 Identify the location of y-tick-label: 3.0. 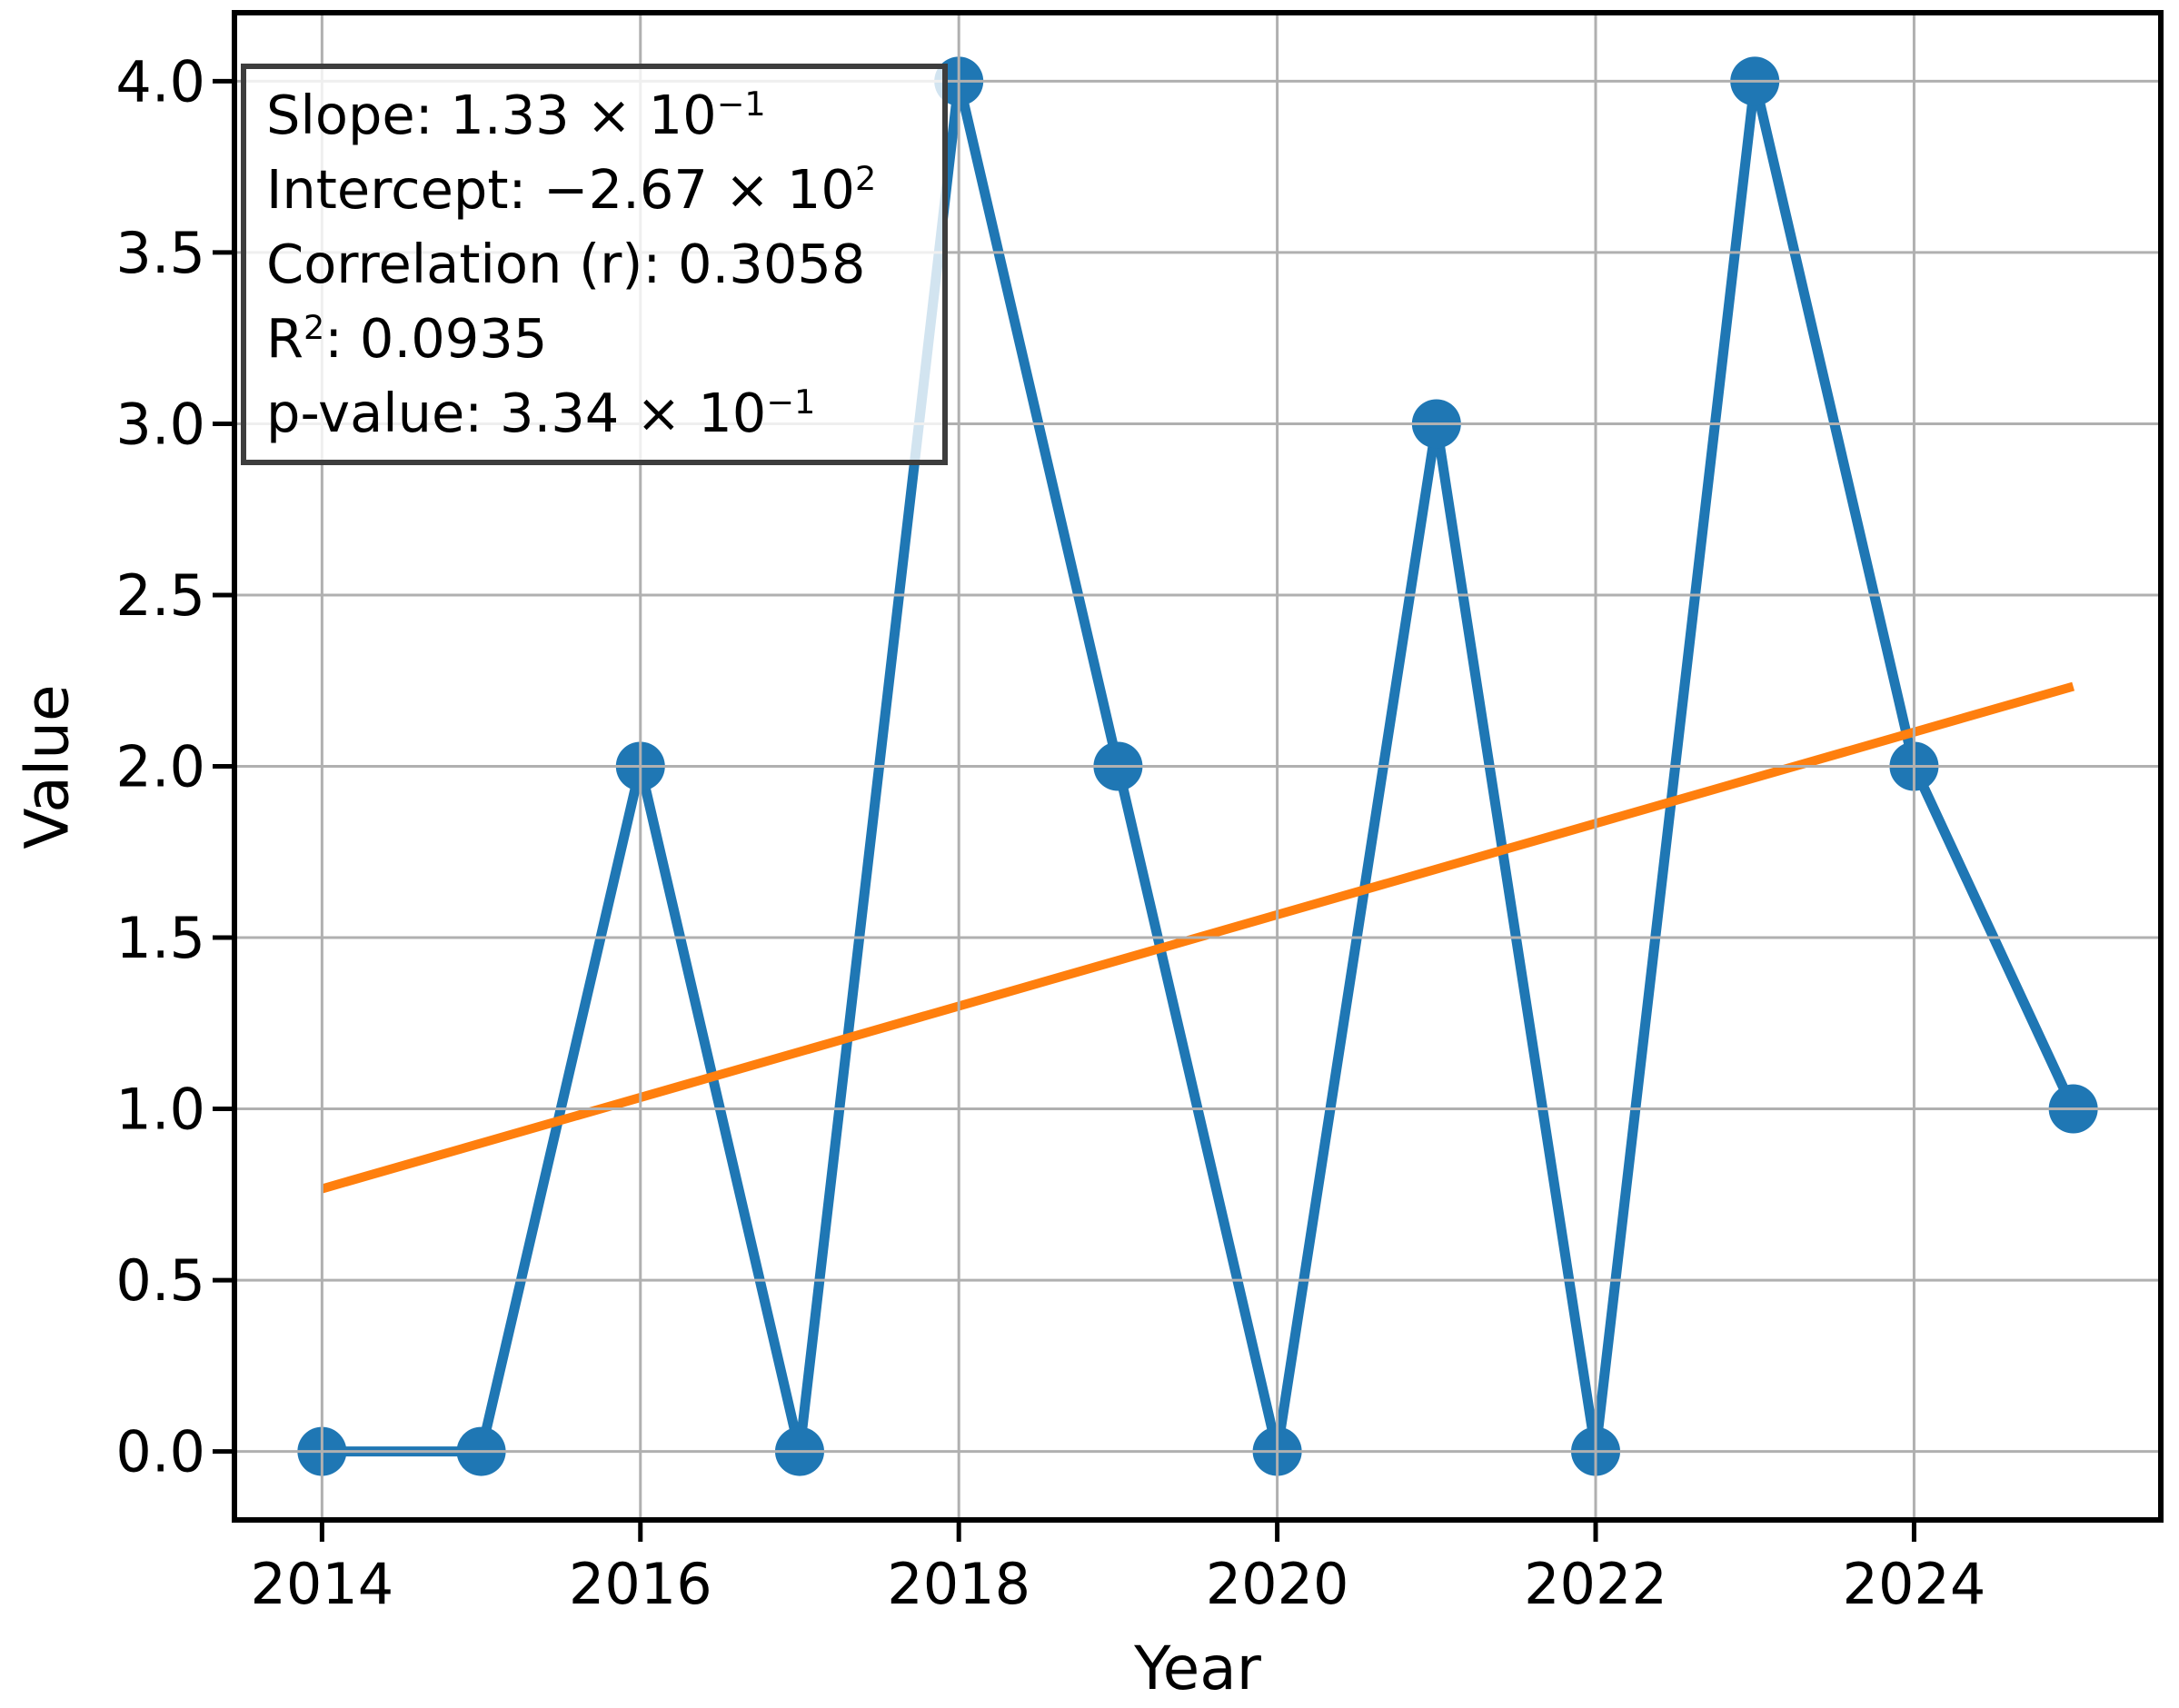
(160, 424).